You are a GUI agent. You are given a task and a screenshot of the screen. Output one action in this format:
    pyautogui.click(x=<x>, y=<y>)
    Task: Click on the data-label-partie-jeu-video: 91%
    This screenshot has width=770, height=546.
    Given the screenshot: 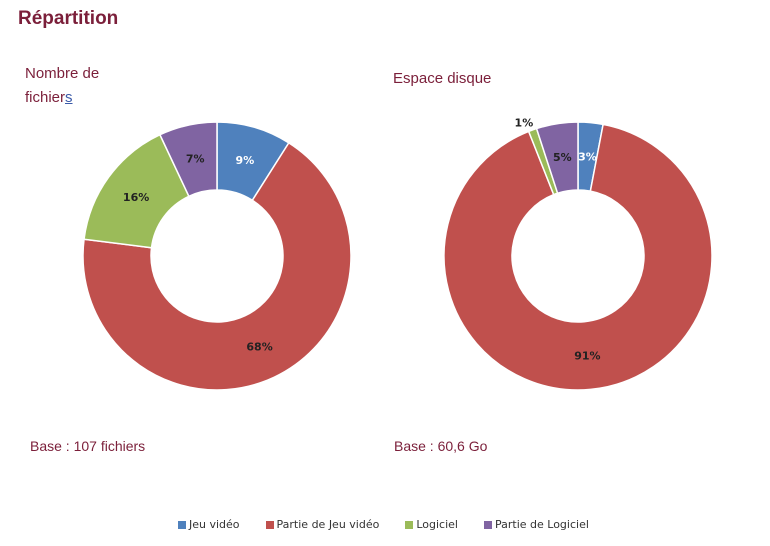 What is the action you would take?
    pyautogui.click(x=587, y=356)
    